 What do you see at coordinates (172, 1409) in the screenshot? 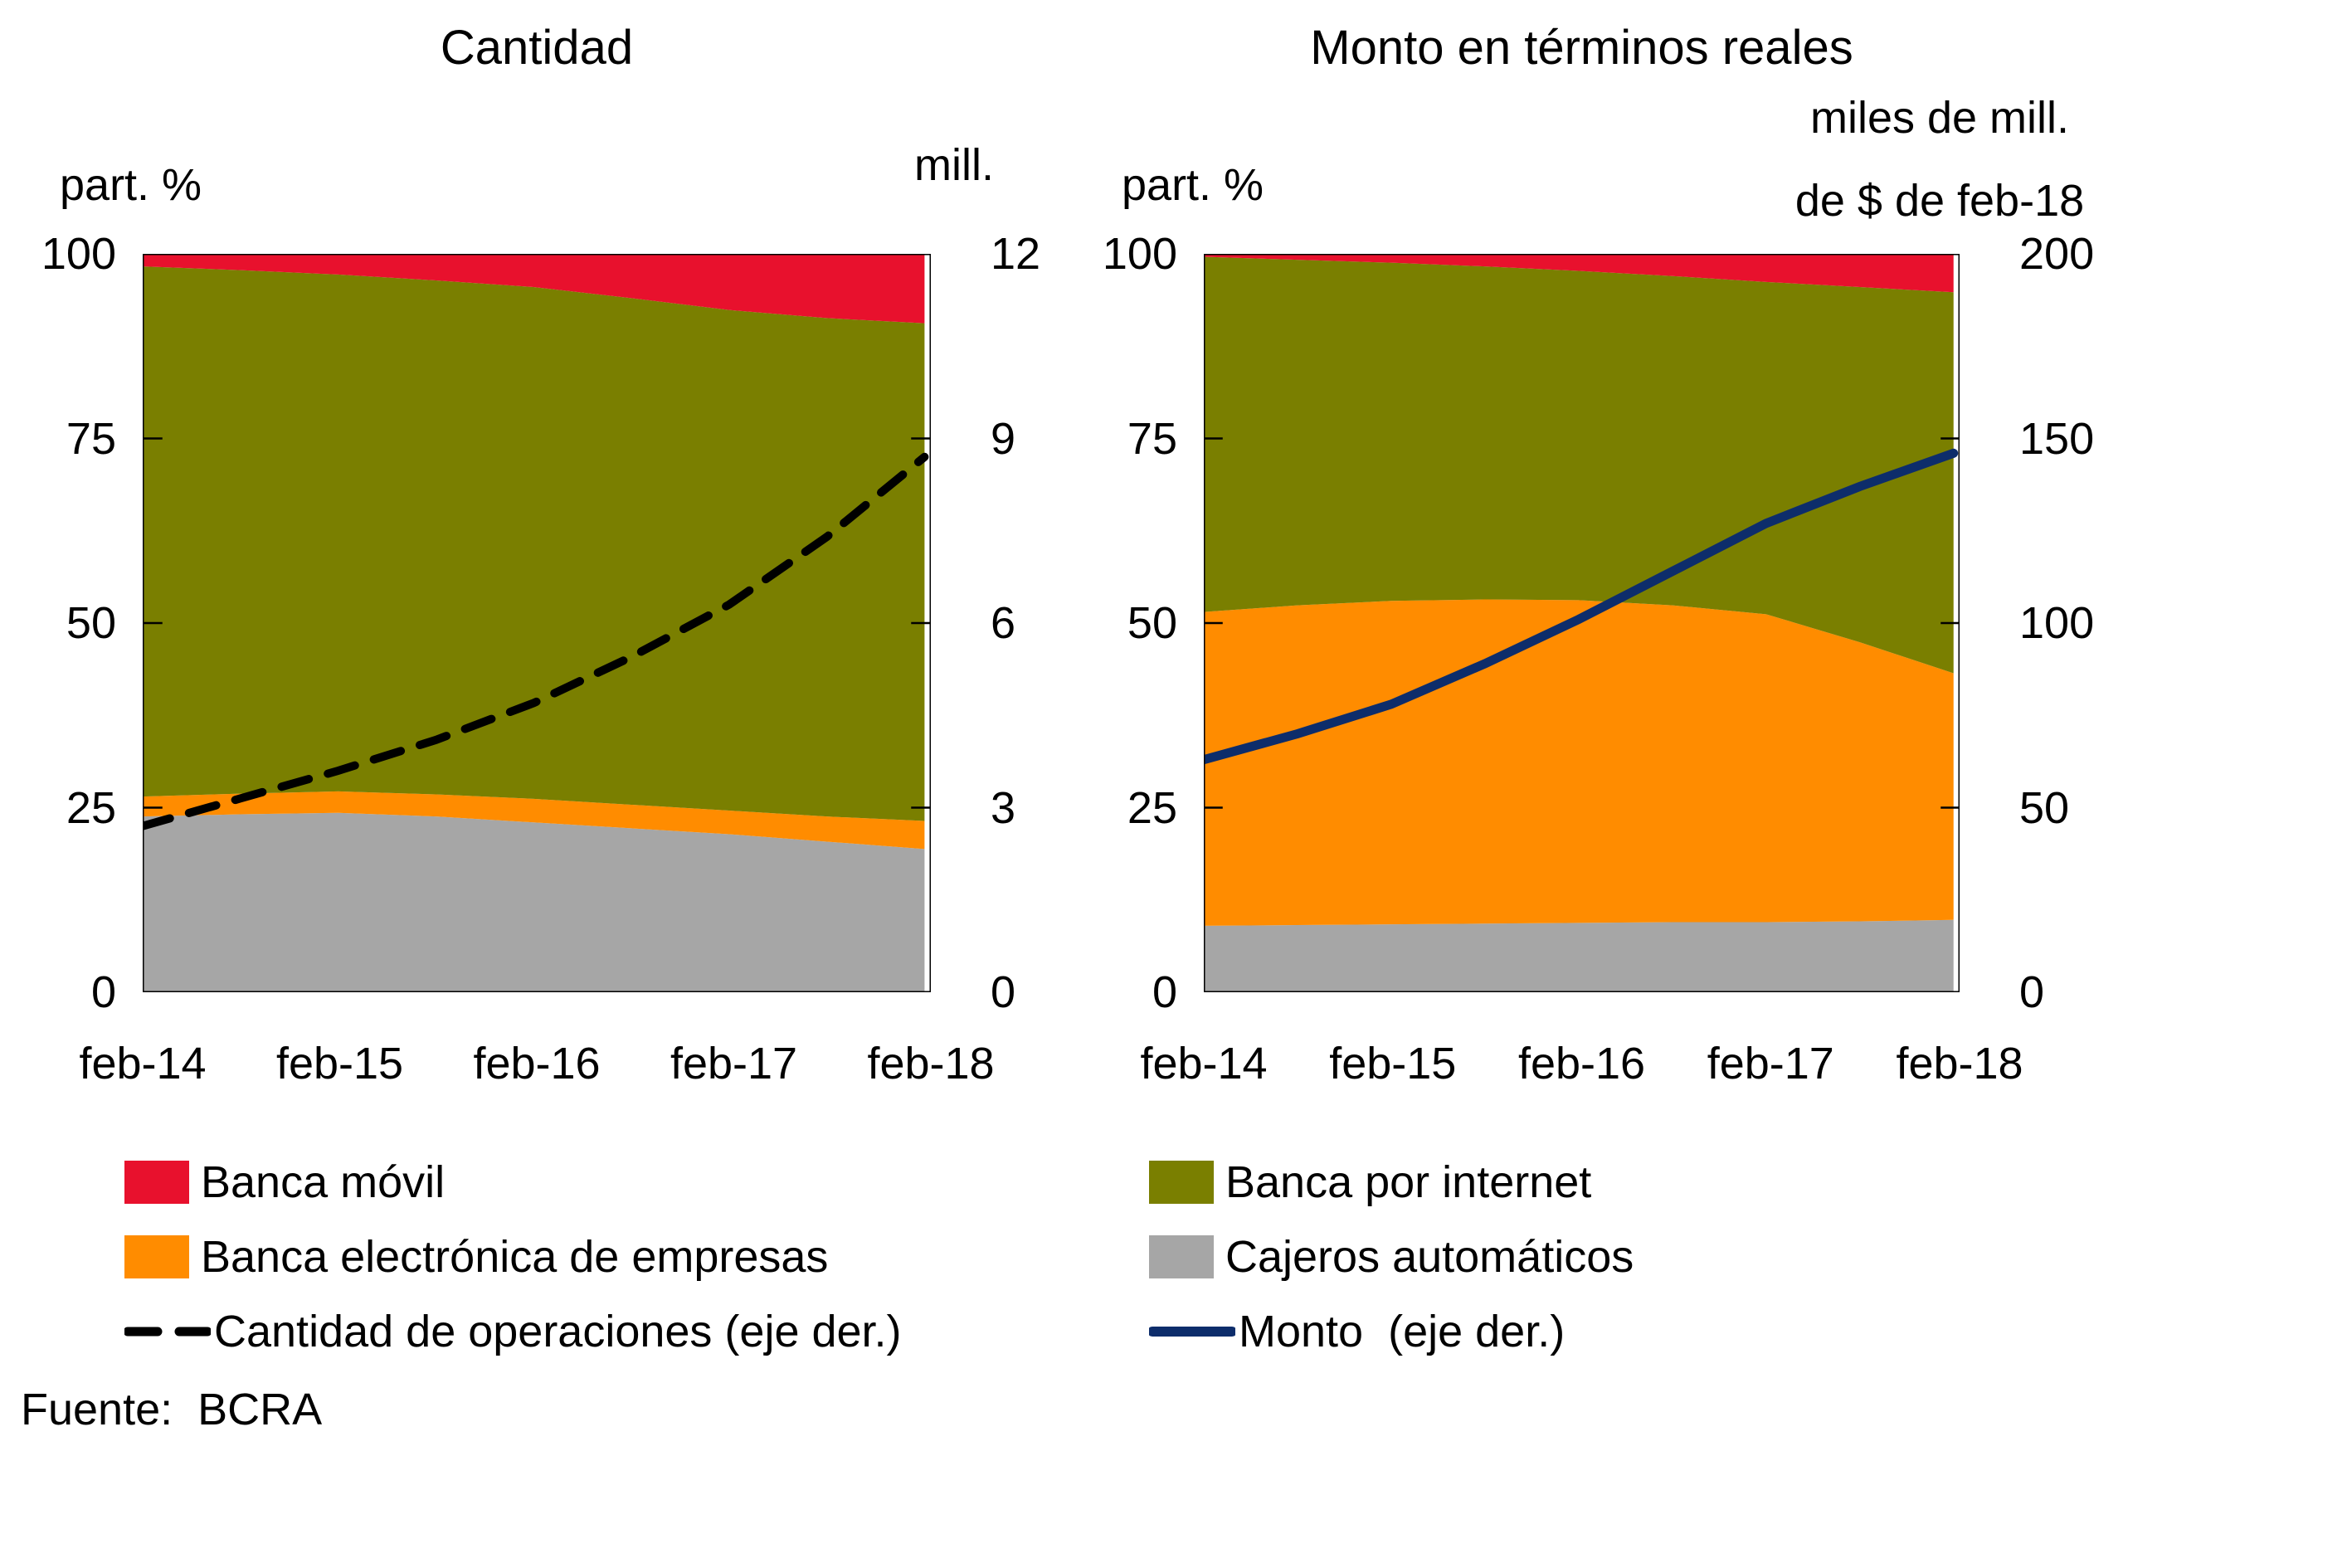
I see `source-note: Fuente: BCRA` at bounding box center [172, 1409].